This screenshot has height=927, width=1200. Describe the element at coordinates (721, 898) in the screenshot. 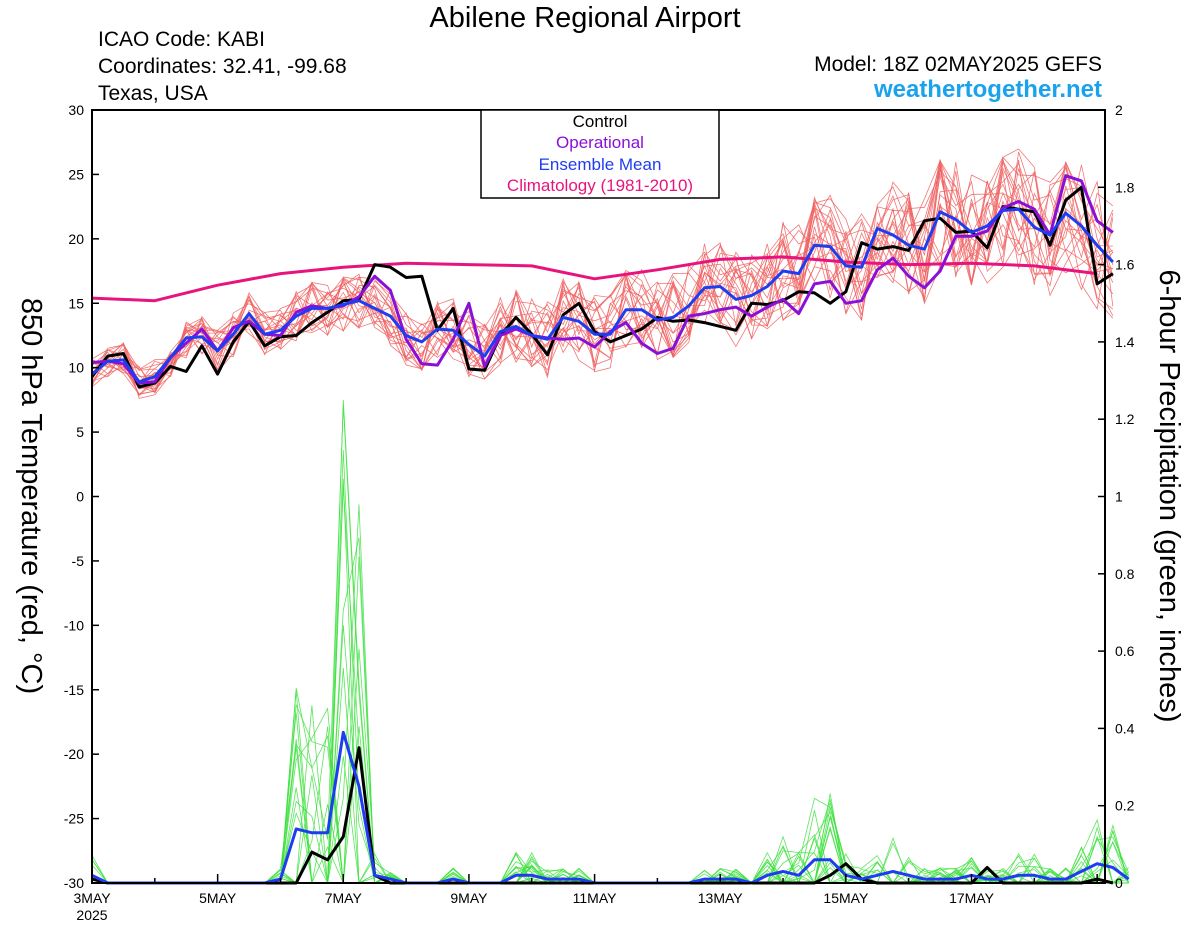

I see `x-tick-label: 13MAY` at that location.